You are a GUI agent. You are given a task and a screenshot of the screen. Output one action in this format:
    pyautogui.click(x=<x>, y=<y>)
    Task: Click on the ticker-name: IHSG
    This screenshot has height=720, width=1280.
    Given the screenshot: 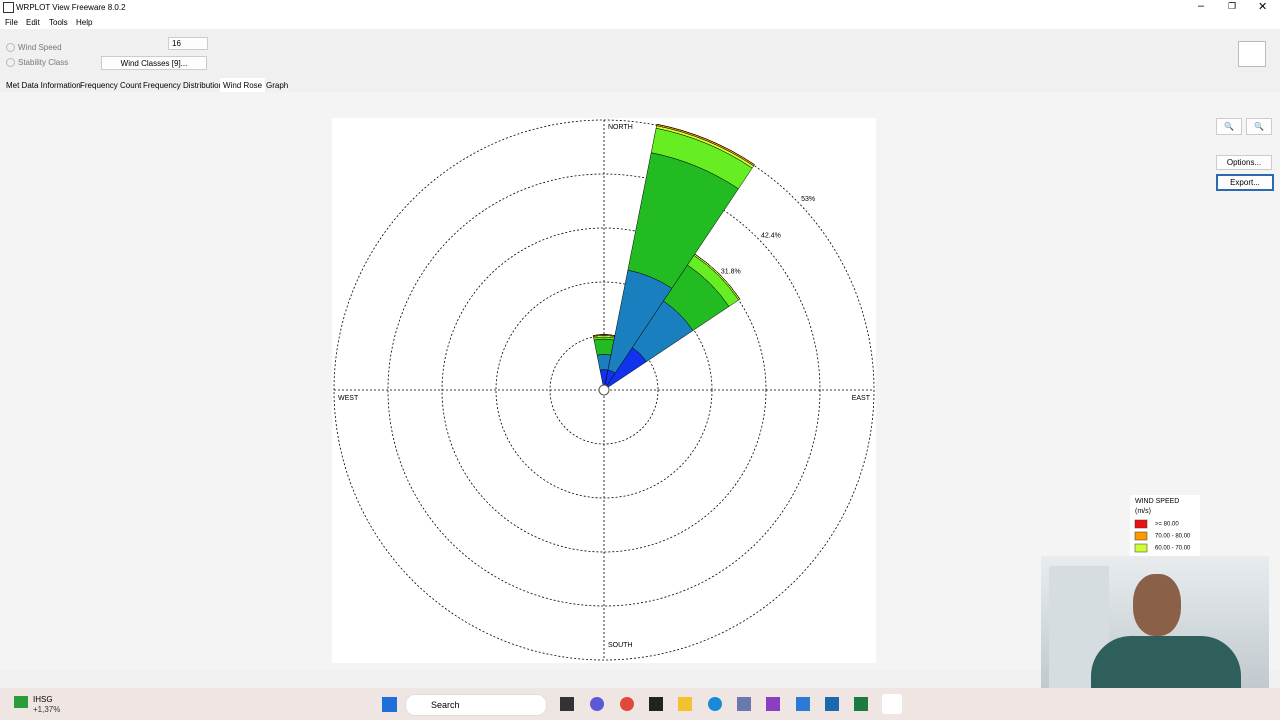 What is the action you would take?
    pyautogui.click(x=43, y=699)
    